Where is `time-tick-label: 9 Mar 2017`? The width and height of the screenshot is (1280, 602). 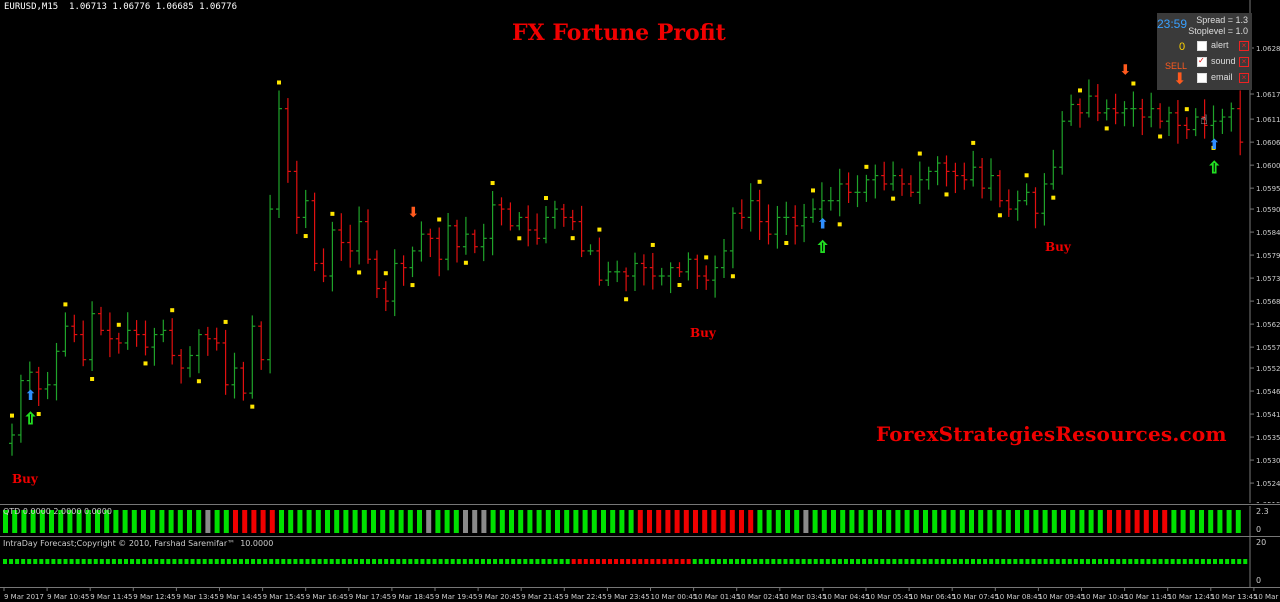
time-tick-label: 9 Mar 2017 is located at coordinates (24, 597).